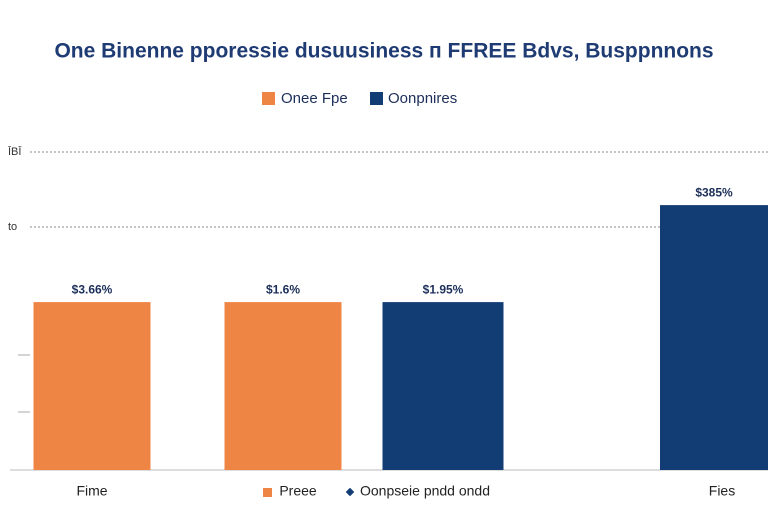  I want to click on x-tick-label: Fies, so click(722, 491).